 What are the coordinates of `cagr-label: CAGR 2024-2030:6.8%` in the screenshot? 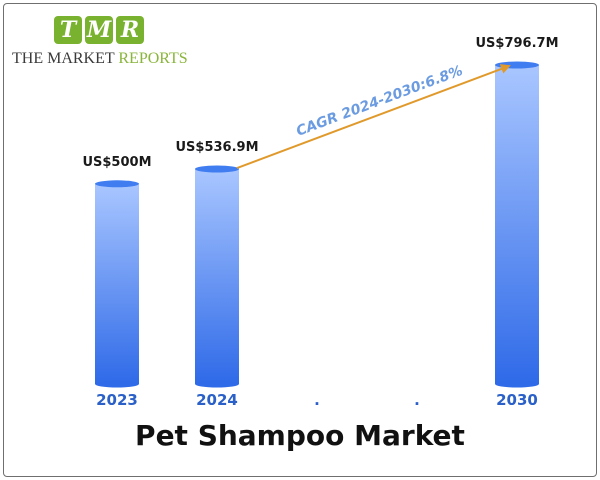 It's located at (379, 101).